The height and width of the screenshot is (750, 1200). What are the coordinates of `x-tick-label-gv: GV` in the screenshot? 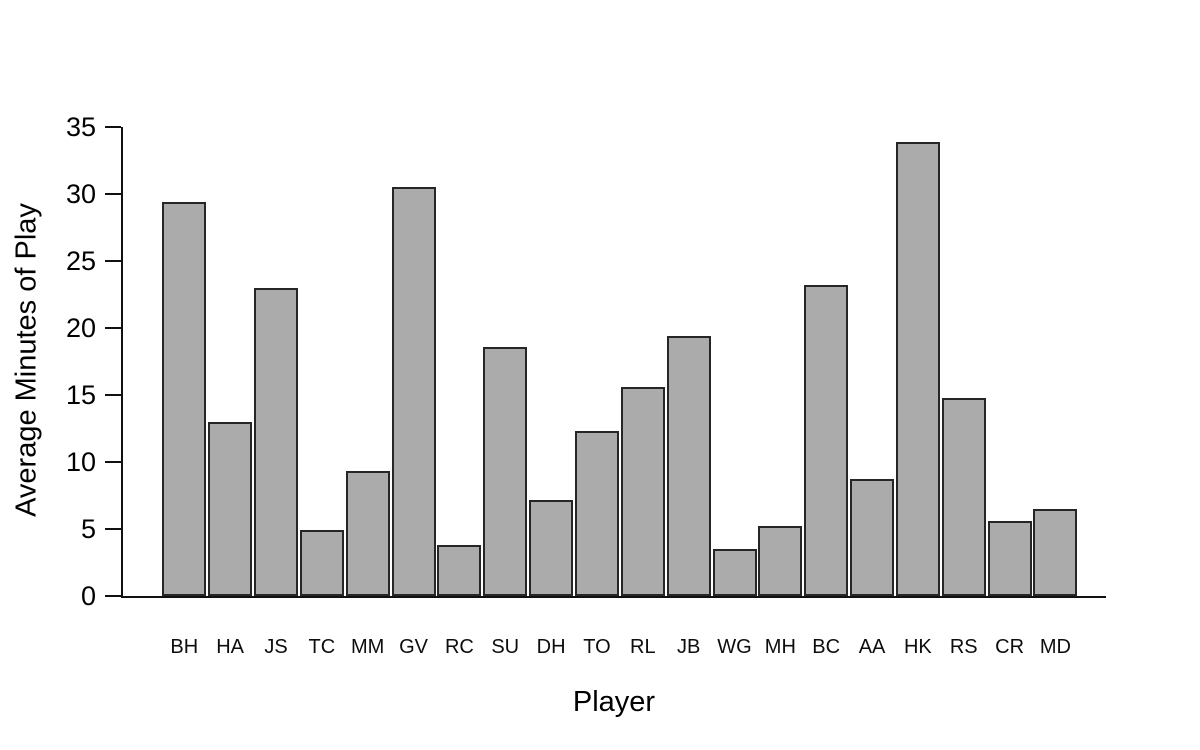 It's located at (413, 647).